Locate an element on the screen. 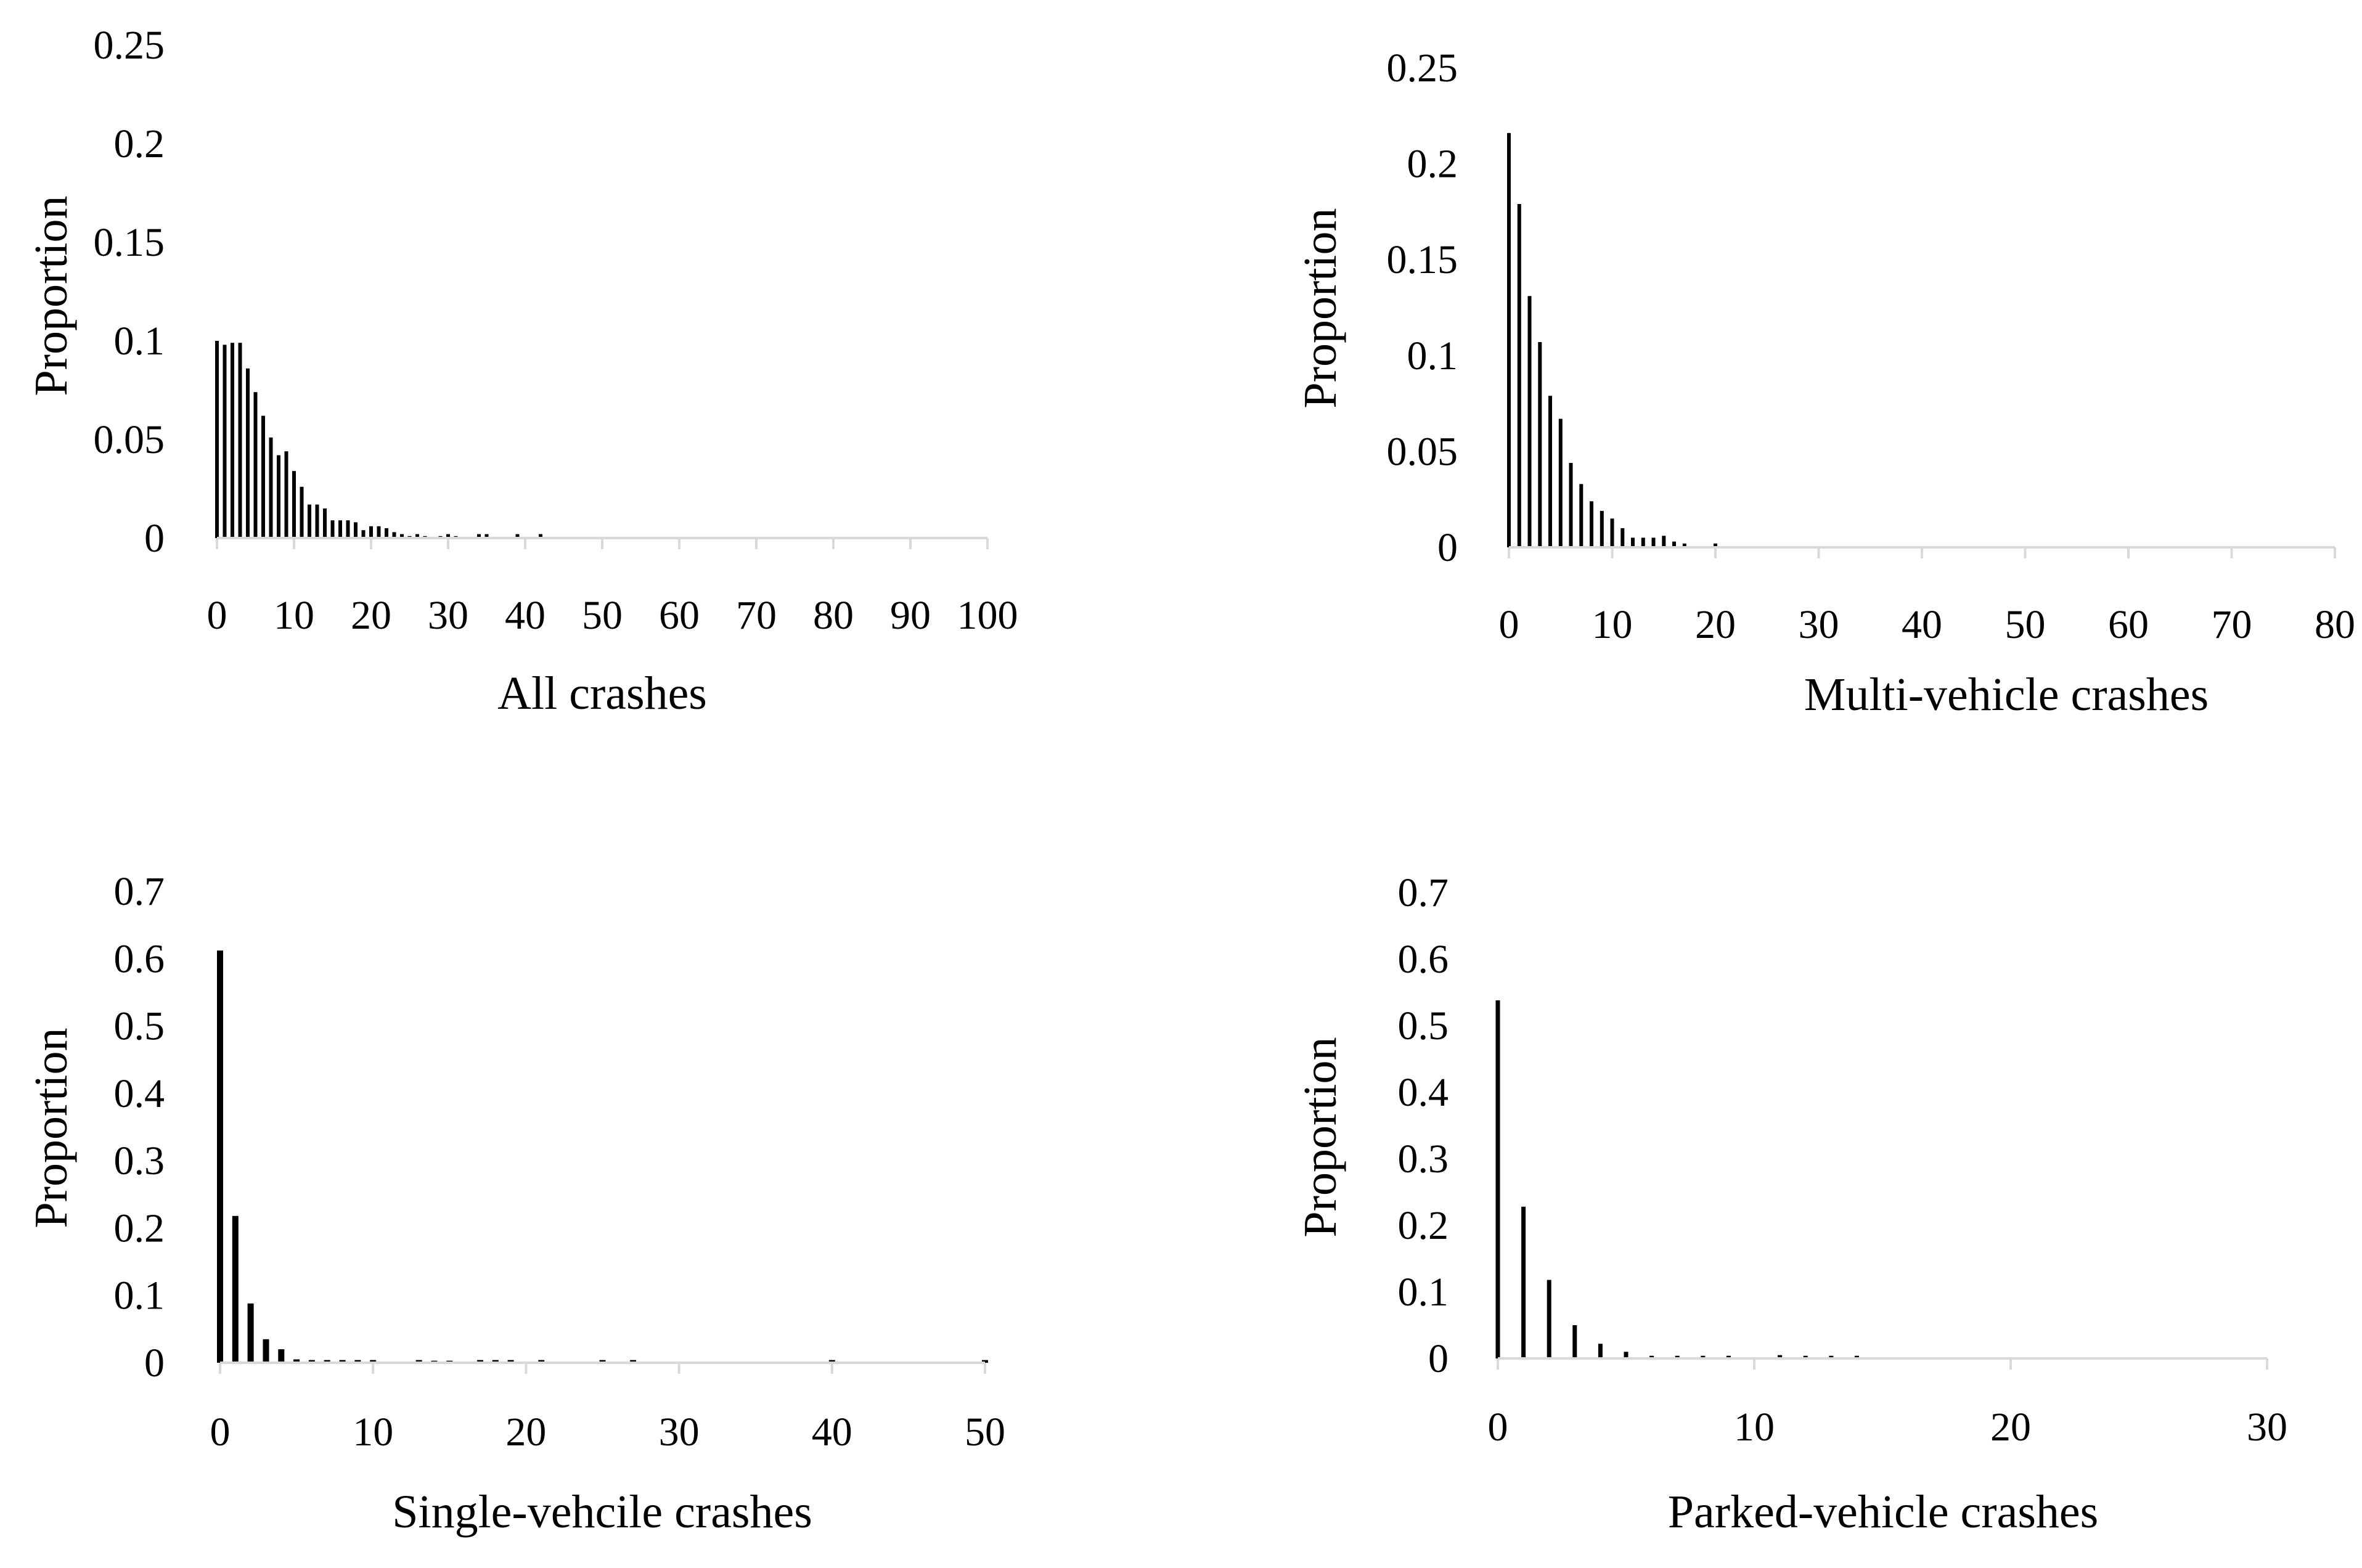  y-tick-label: 0.15 is located at coordinates (1422, 259).